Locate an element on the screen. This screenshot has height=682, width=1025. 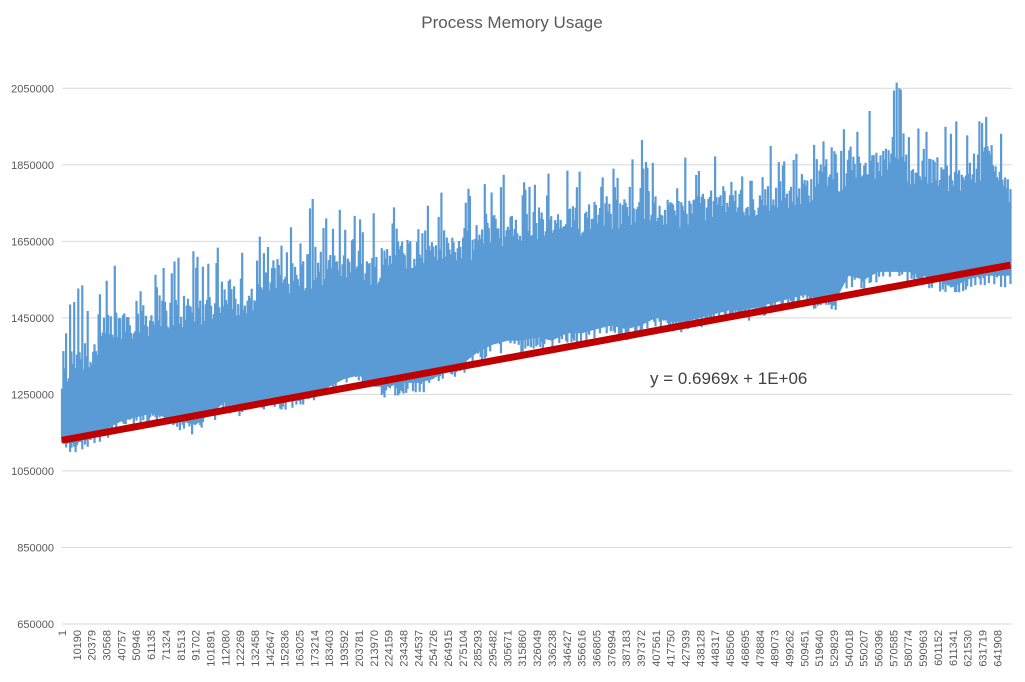
x-tick-label: 580774 is located at coordinates (909, 648).